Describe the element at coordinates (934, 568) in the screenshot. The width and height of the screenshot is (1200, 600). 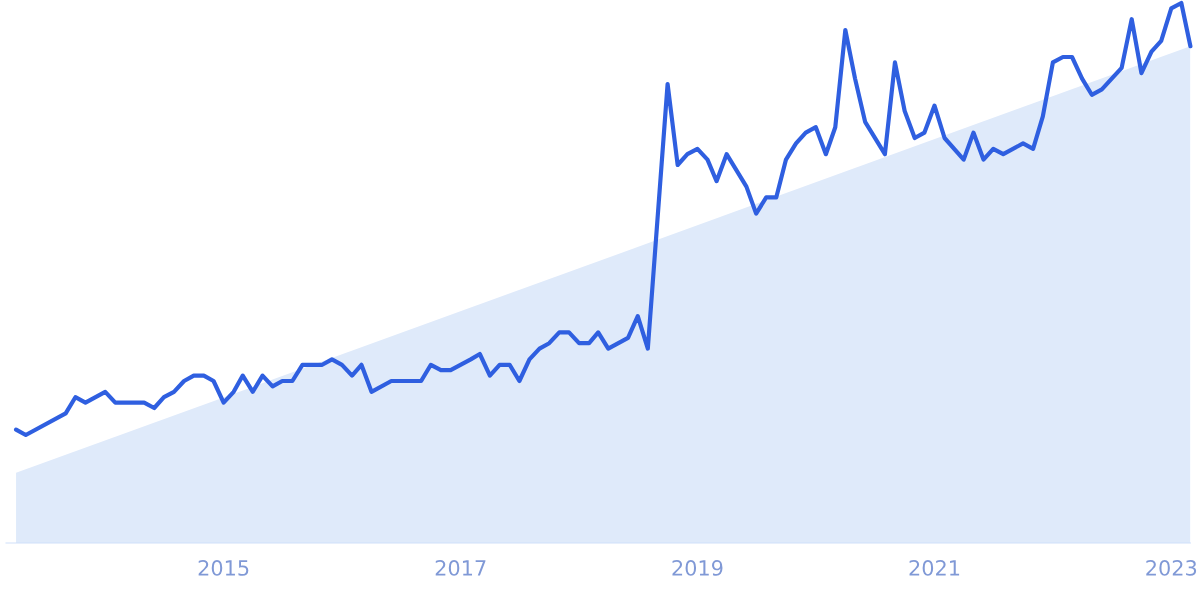
I see `x-tick-label: 2021` at that location.